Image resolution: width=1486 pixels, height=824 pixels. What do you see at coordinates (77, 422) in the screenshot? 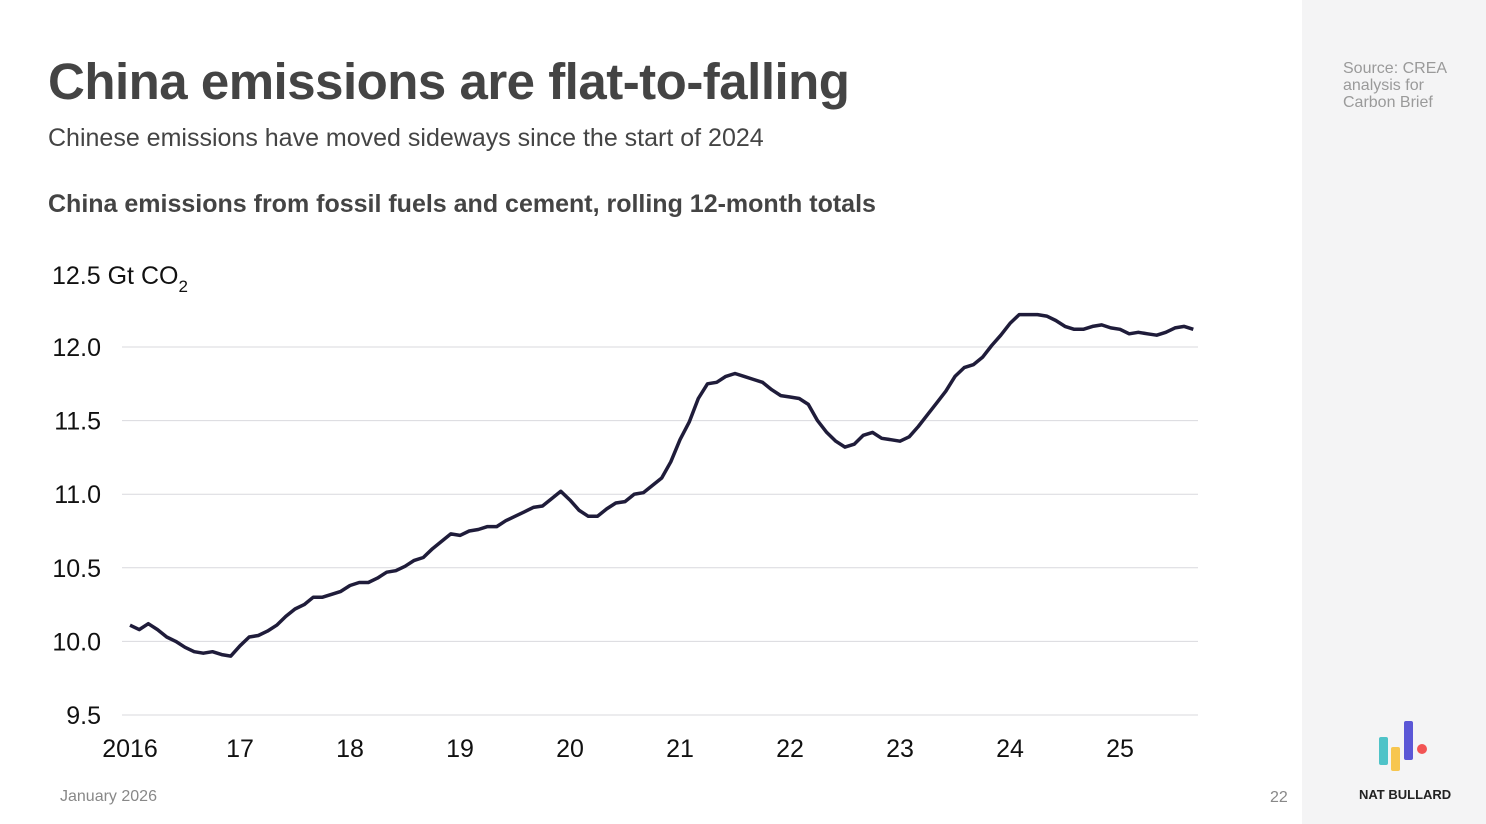
I see `y-tick-label: 11.5` at bounding box center [77, 422].